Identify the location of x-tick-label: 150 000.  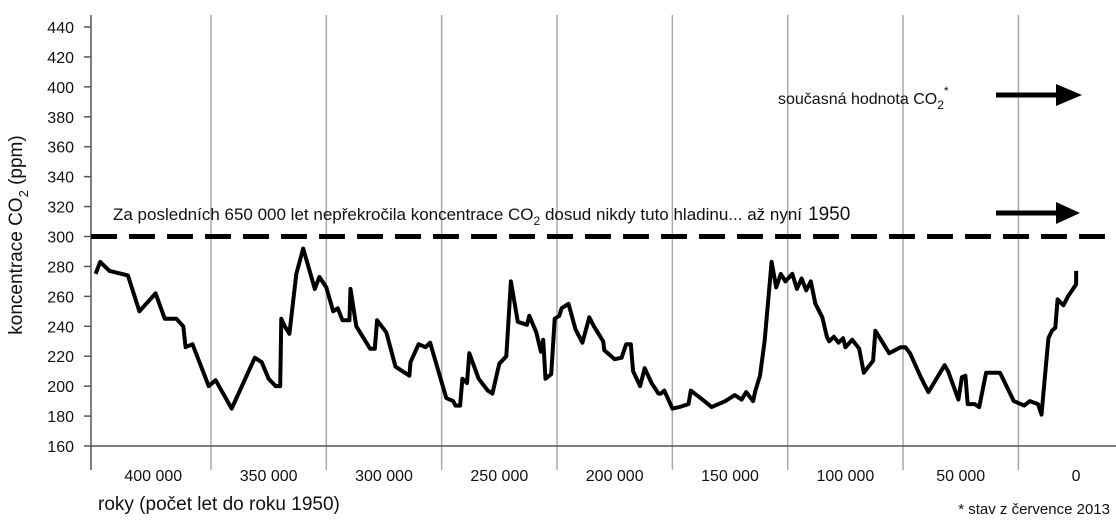
(730, 476).